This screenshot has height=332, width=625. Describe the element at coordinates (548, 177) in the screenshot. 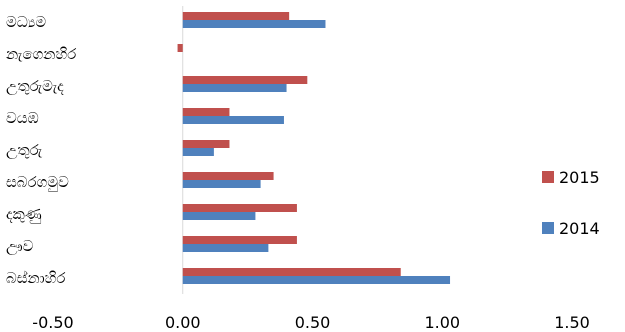

I see `legend-swatch-2015` at that location.